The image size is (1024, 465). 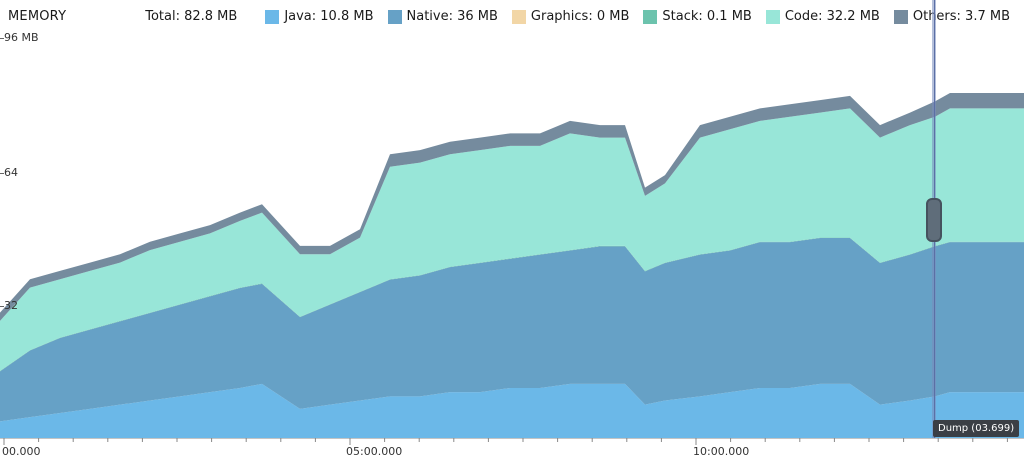 What do you see at coordinates (21, 37) in the screenshot?
I see `y-tick-label-96: 96 MB` at bounding box center [21, 37].